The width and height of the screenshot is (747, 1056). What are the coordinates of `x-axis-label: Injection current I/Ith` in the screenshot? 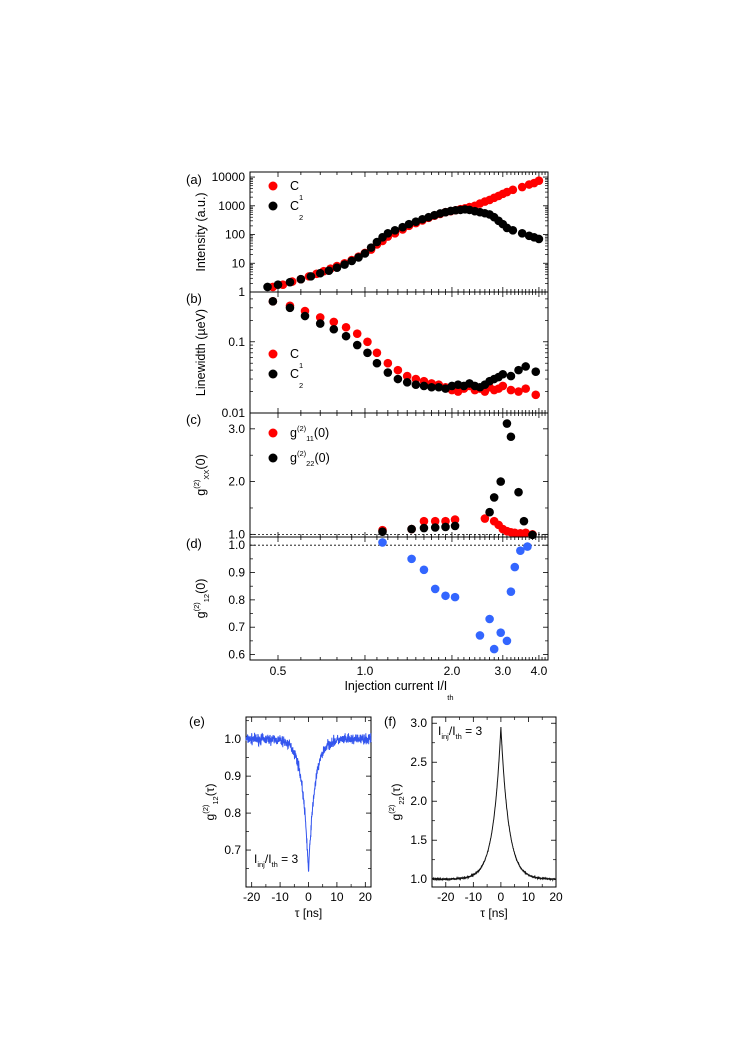 It's located at (398, 690).